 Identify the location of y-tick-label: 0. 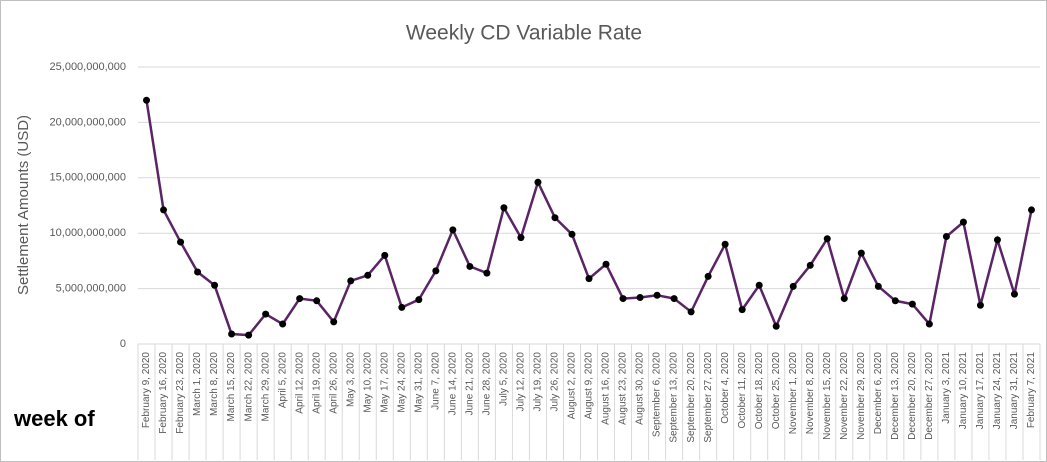
(123, 344).